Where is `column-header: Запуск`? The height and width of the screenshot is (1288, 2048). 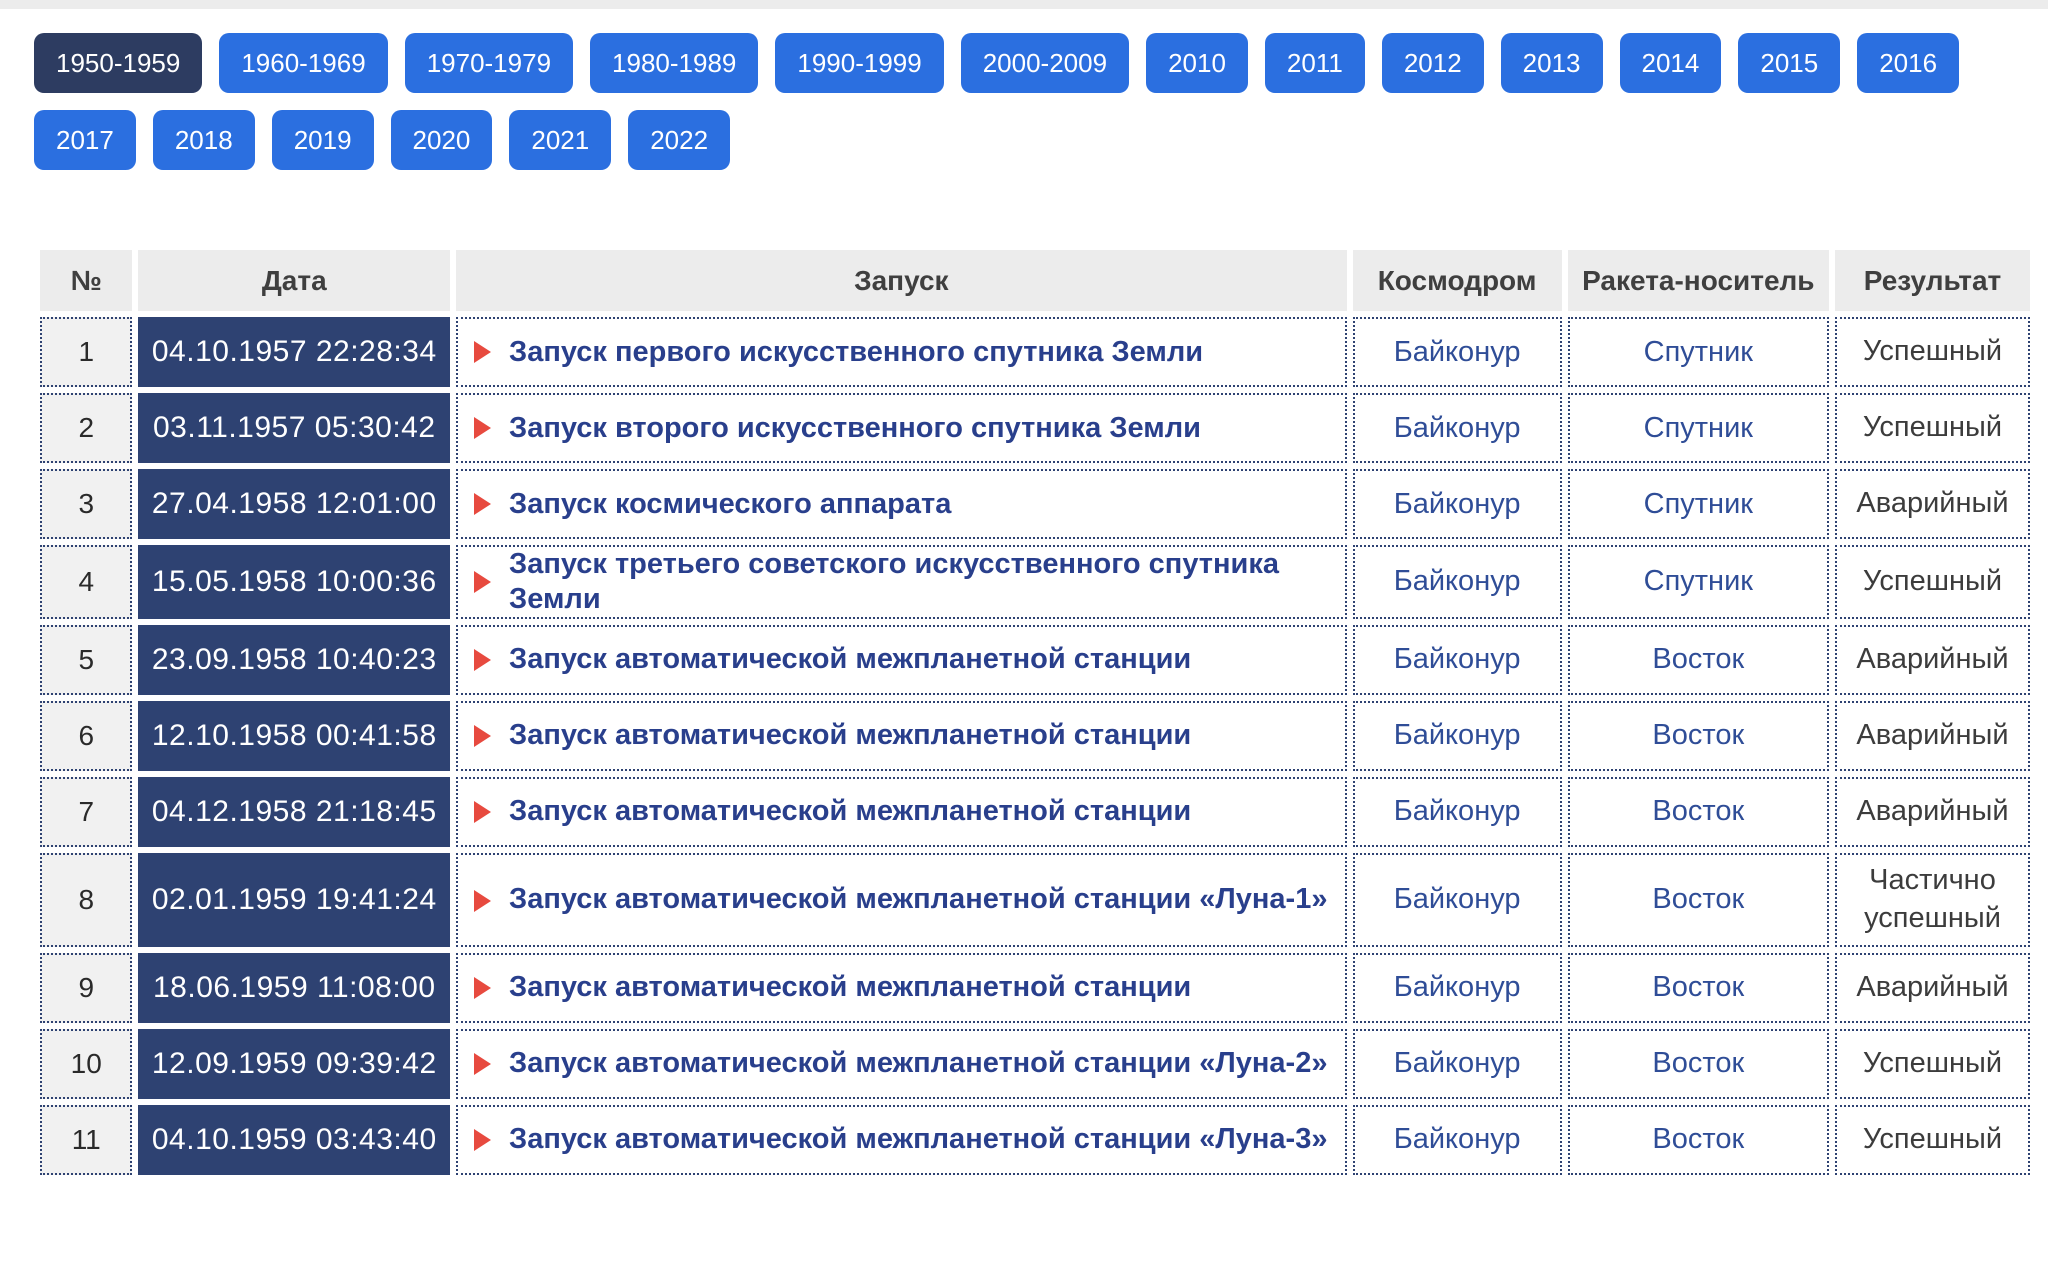 column-header: Запуск is located at coordinates (901, 280).